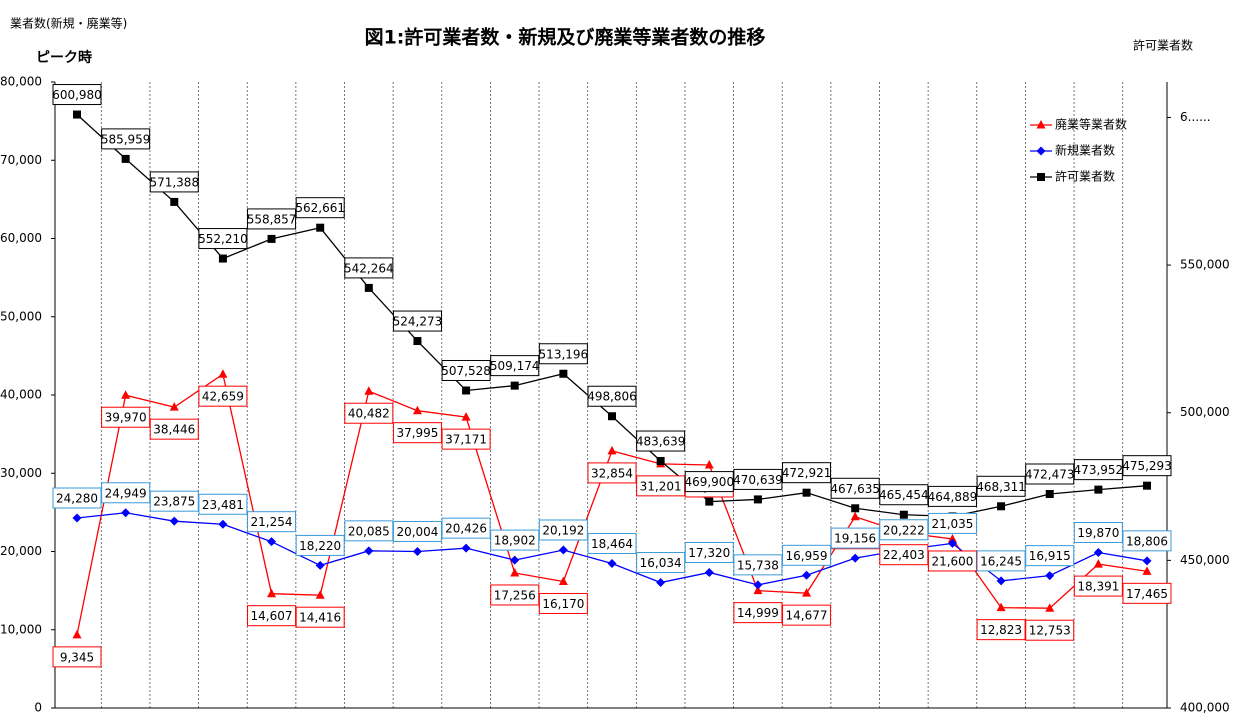 The width and height of the screenshot is (1241, 721). I want to click on data-label: 472,473, so click(1050, 474).